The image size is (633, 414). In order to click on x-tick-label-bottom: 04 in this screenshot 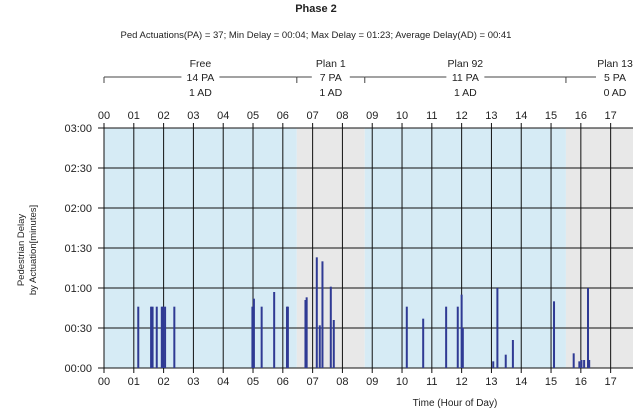, I will do `click(223, 382)`.